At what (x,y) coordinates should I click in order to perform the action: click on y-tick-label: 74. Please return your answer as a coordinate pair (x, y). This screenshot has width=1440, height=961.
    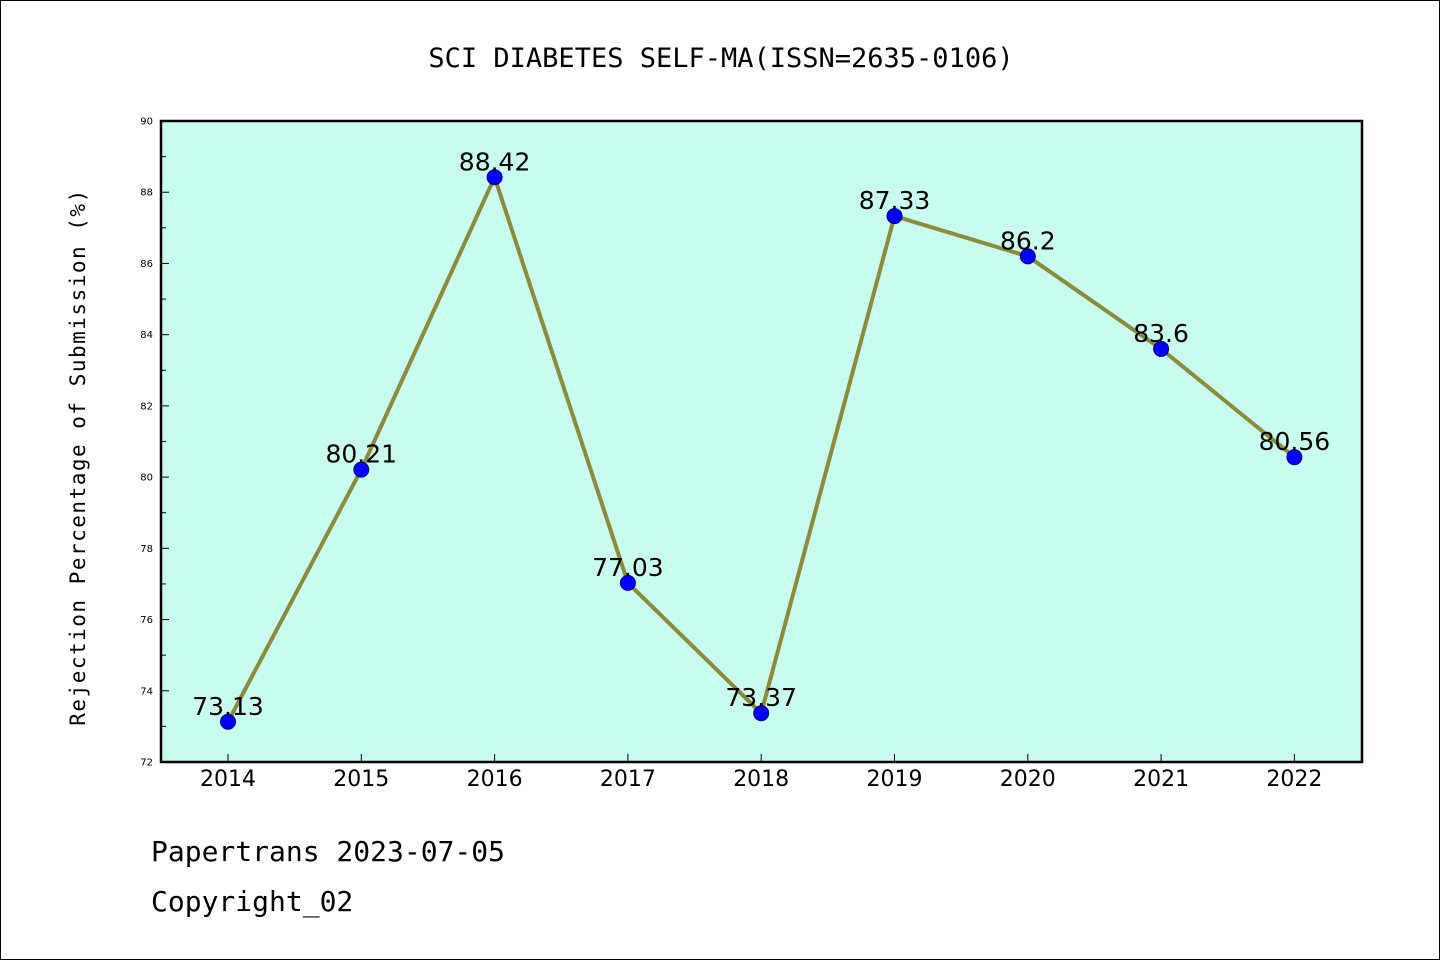
    Looking at the image, I should click on (146, 691).